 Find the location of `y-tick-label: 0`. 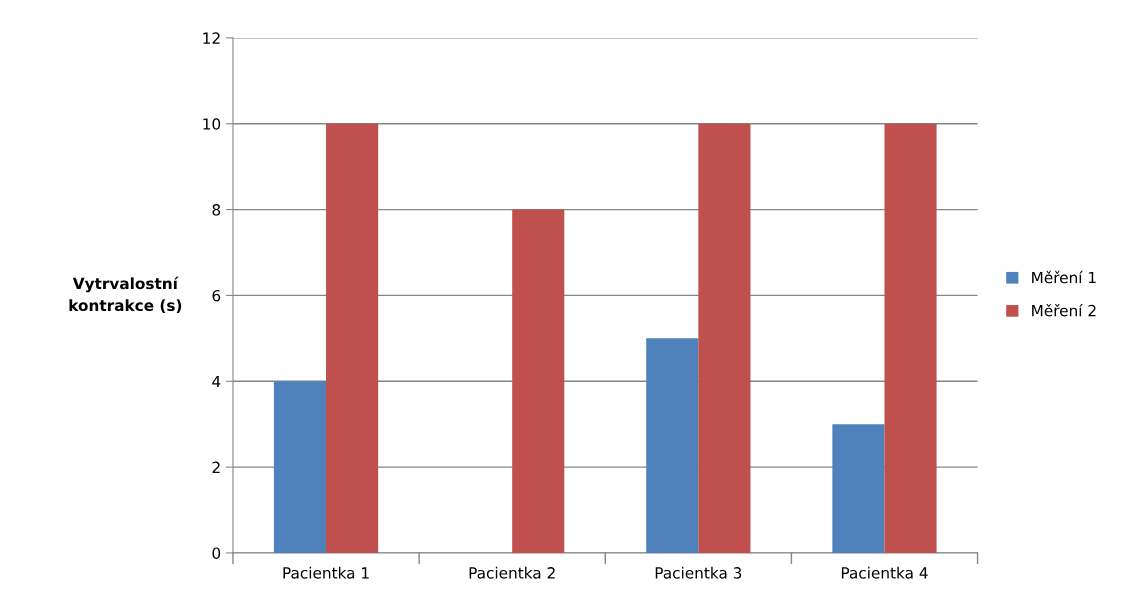

y-tick-label: 0 is located at coordinates (216, 553).